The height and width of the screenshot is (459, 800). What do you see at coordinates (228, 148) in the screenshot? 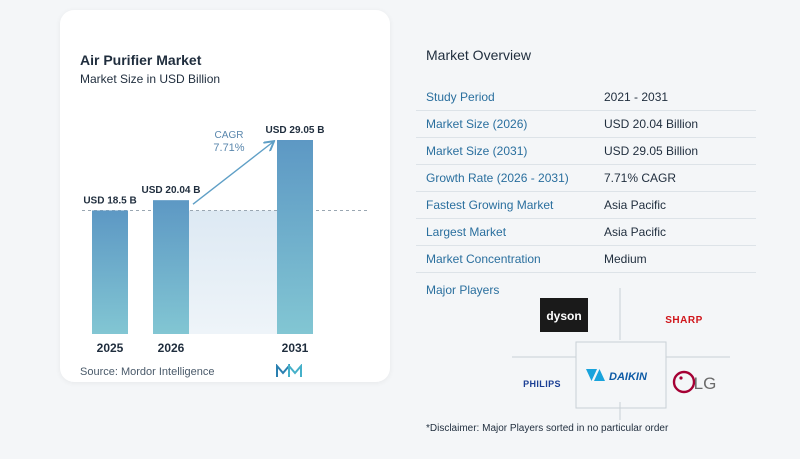
I see `cagr-value: 7.71%` at bounding box center [228, 148].